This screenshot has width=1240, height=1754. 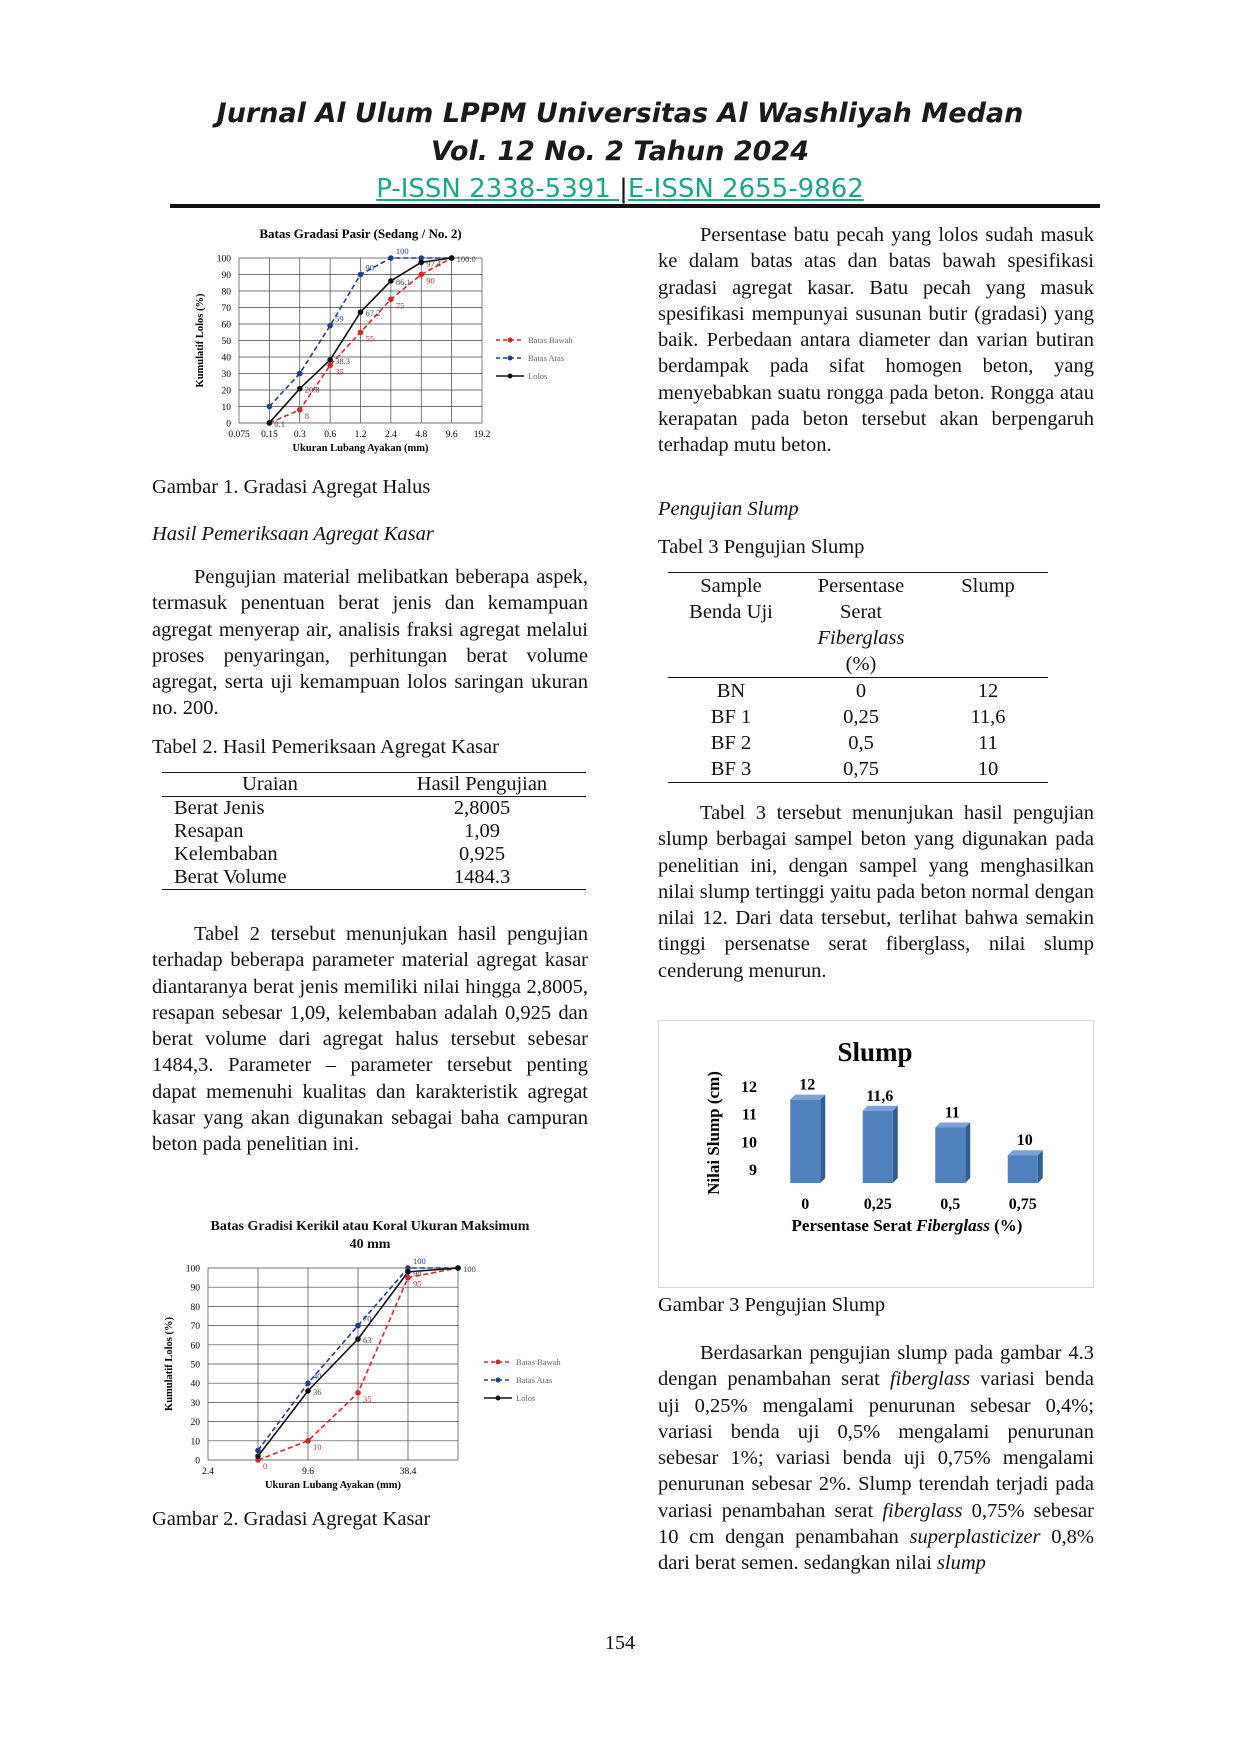 What do you see at coordinates (434, 263) in the screenshot?
I see `figure1-data-label: 97.4` at bounding box center [434, 263].